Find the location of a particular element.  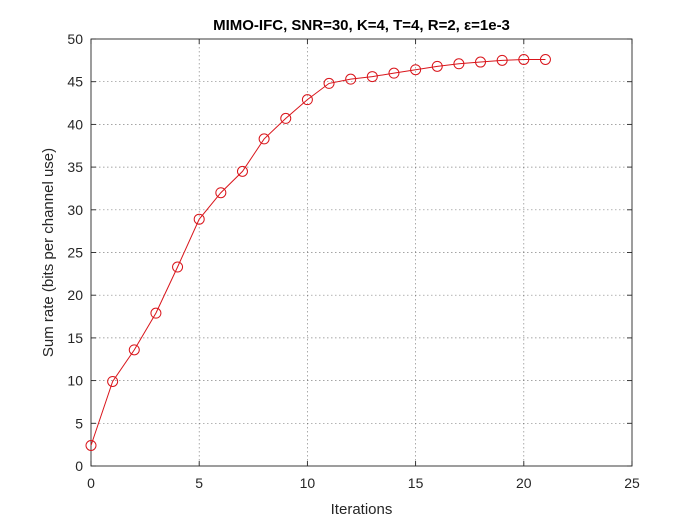

y-tick-label: 30 is located at coordinates (75, 210).